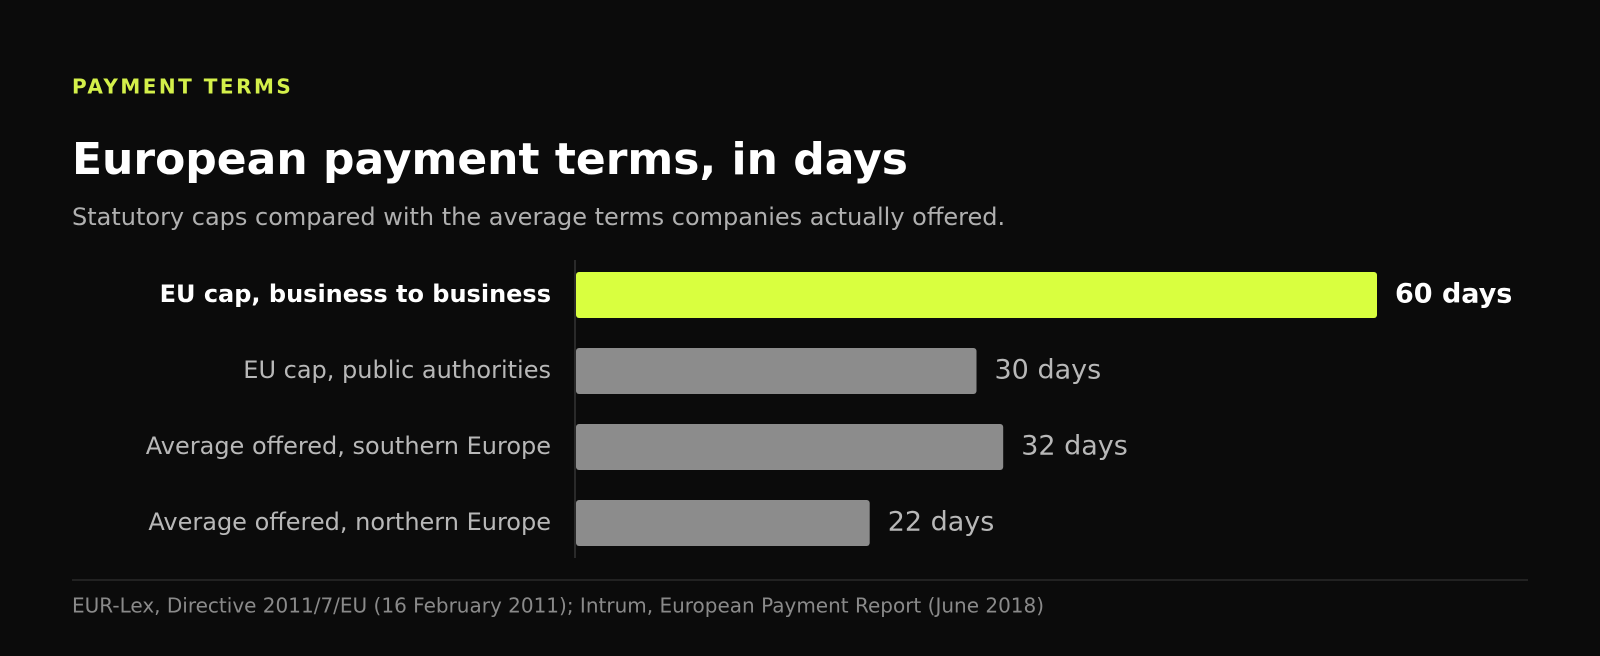 The width and height of the screenshot is (1600, 656). I want to click on category-label: Average offered, southern Europe, so click(348, 446).